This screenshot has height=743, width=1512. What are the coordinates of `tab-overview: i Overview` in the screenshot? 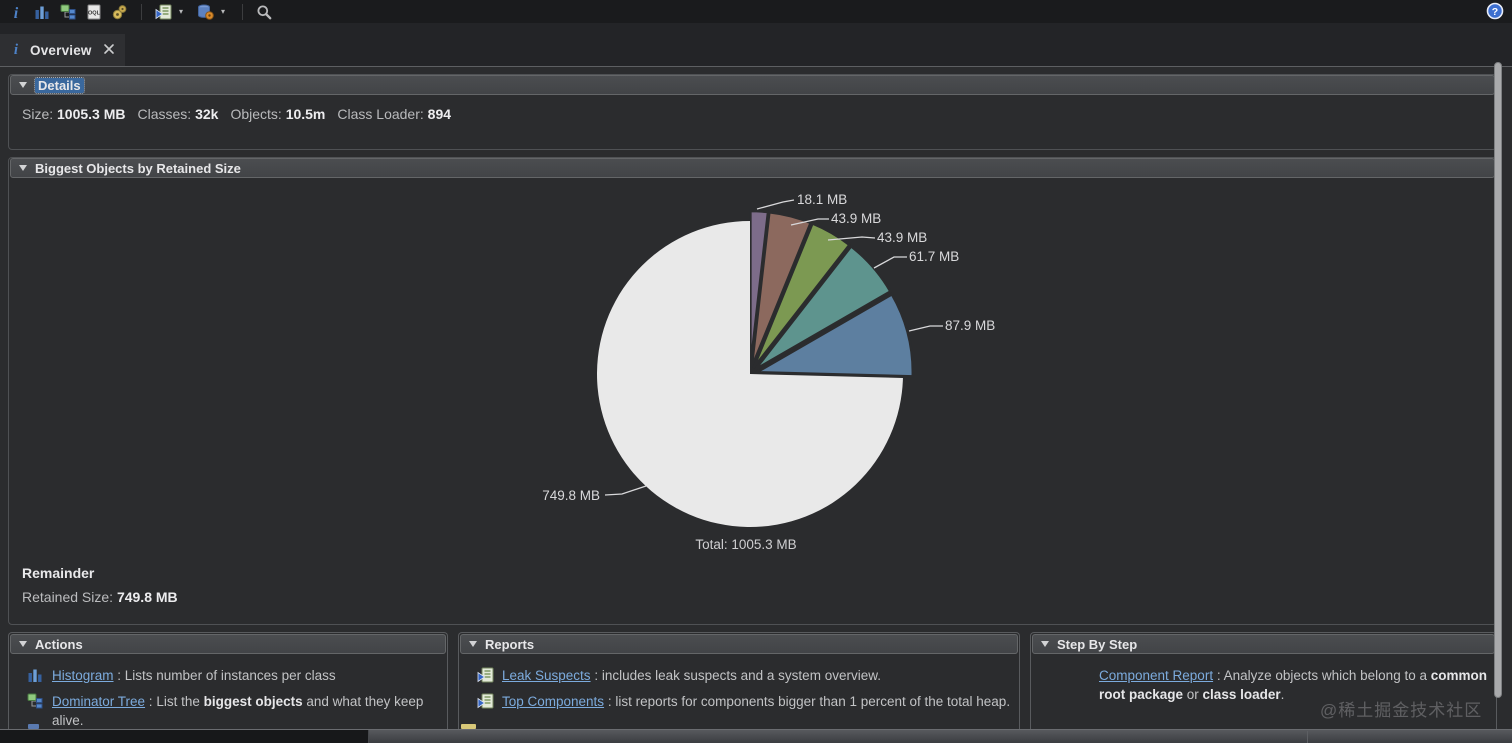 It's located at (62, 50).